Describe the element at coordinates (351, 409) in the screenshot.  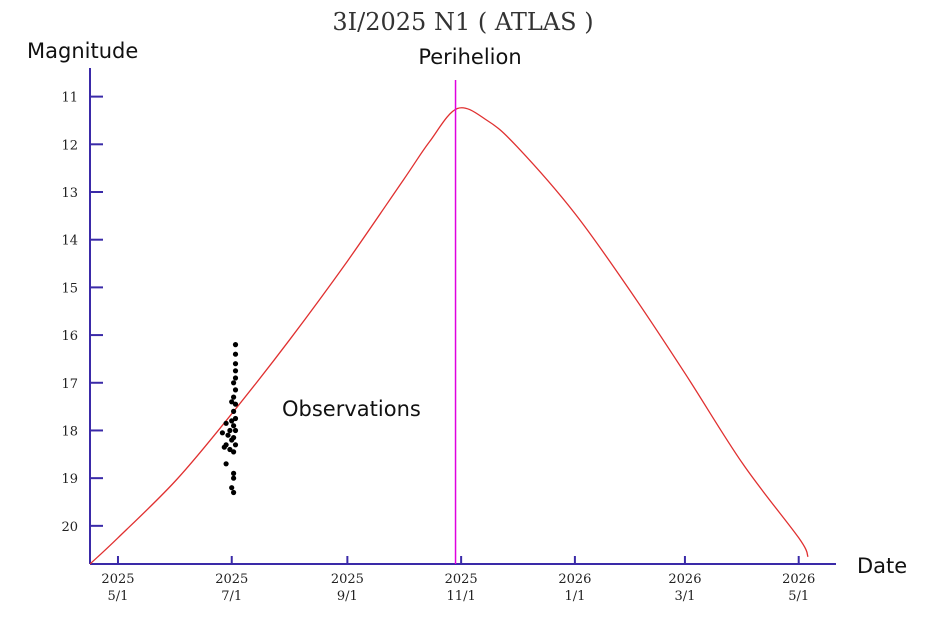
I see `observations-label: Observations` at that location.